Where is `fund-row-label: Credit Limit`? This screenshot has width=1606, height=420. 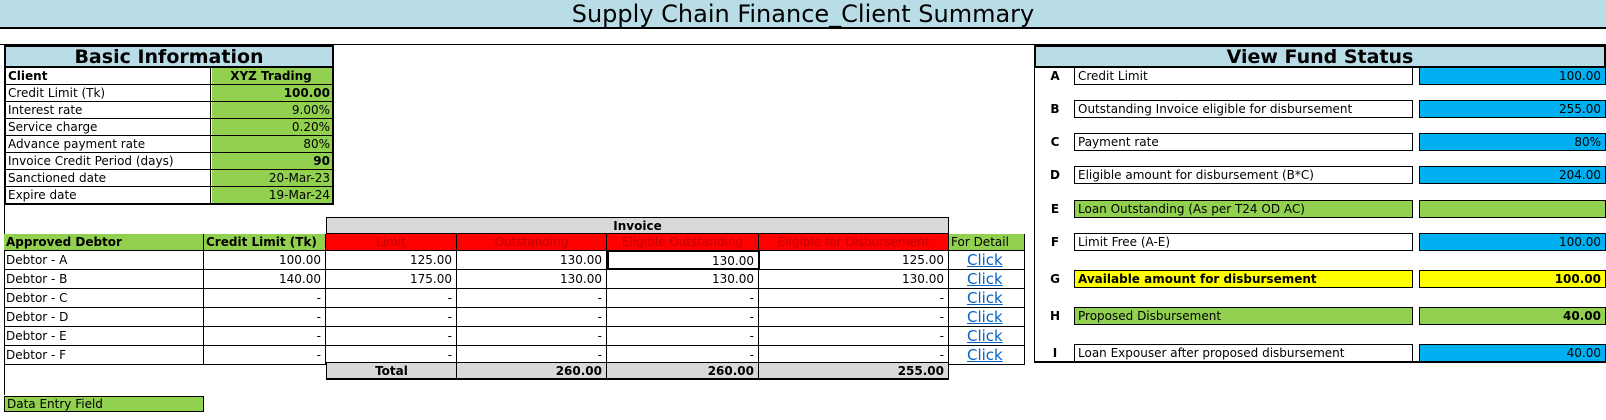
fund-row-label: Credit Limit is located at coordinates (1243, 76).